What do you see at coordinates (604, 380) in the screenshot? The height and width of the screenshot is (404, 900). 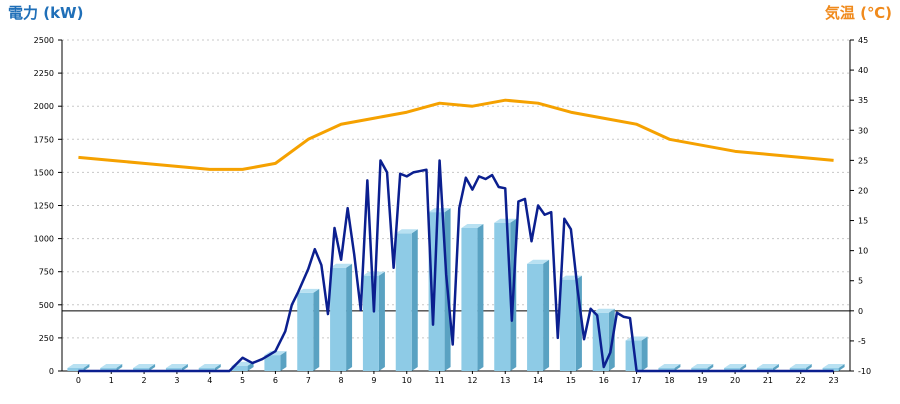 I see `x-tick-label: 16` at bounding box center [604, 380].